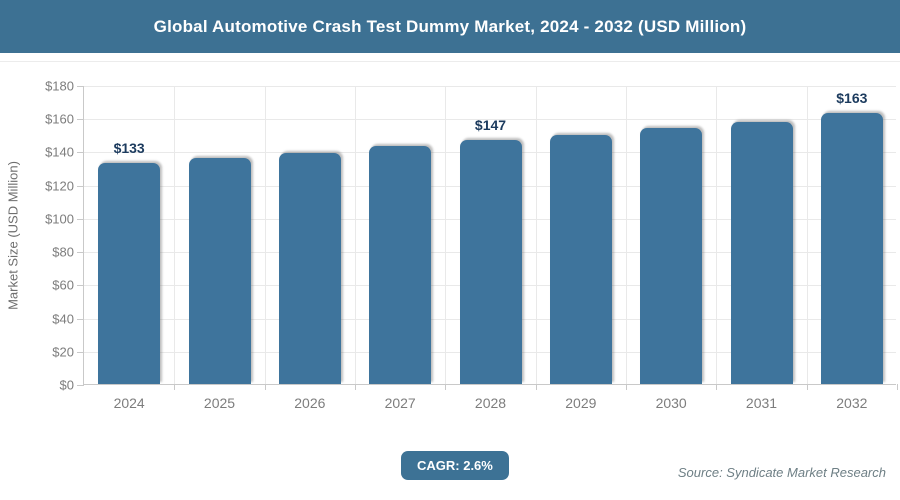 The image size is (900, 500). I want to click on y-tick-label: $0, so click(66, 385).